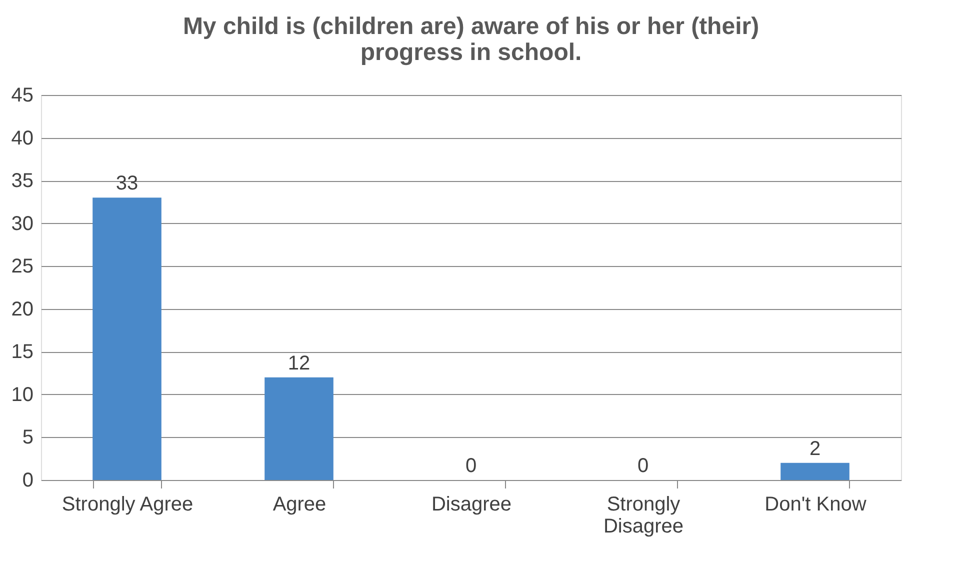  Describe the element at coordinates (815, 449) in the screenshot. I see `data-label: 2` at that location.